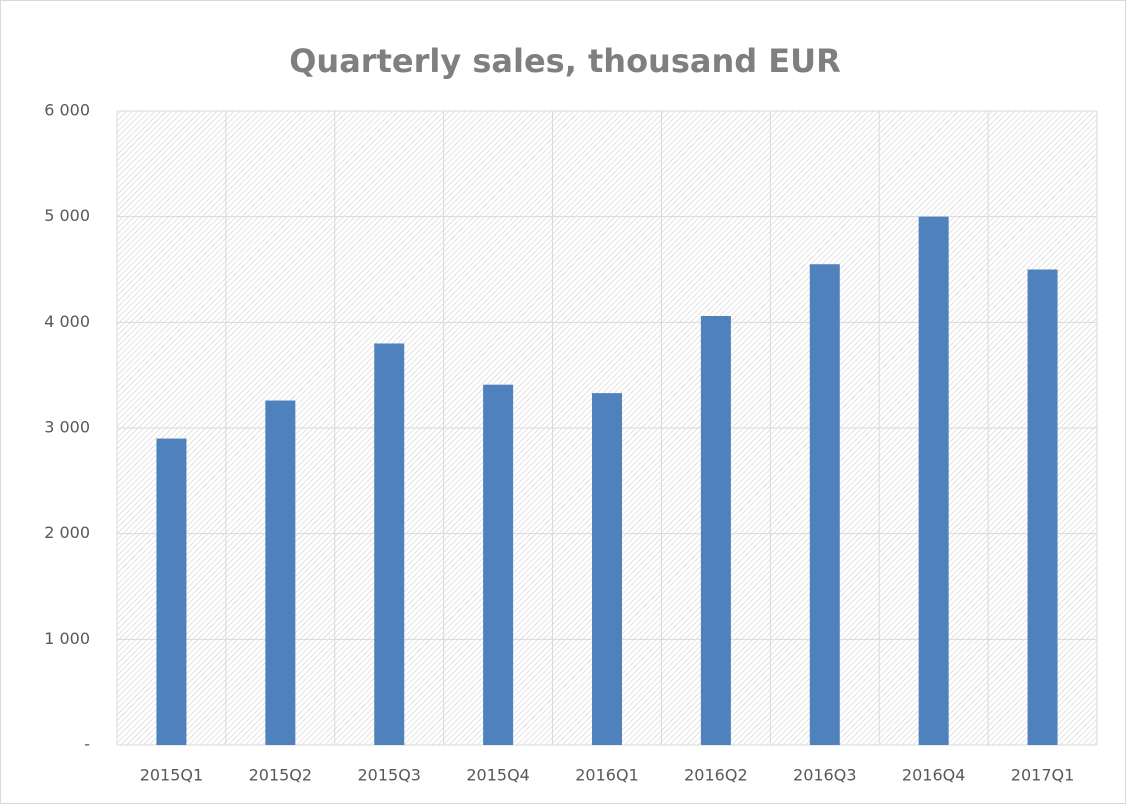 This screenshot has height=804, width=1126. I want to click on x-tick-label: 2016Q2, so click(716, 775).